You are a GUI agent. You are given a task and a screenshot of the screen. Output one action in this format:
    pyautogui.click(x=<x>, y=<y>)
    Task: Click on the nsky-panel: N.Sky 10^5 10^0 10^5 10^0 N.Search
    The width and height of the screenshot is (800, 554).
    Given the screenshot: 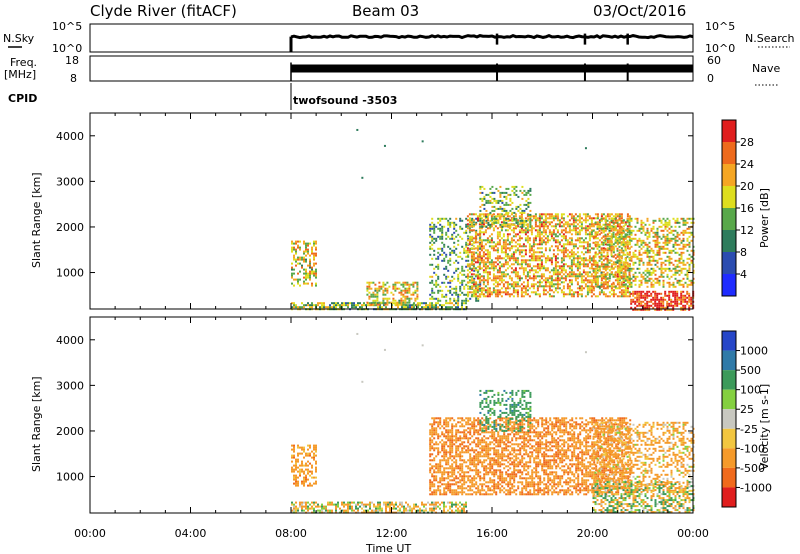 What is the action you would take?
    pyautogui.click(x=399, y=37)
    